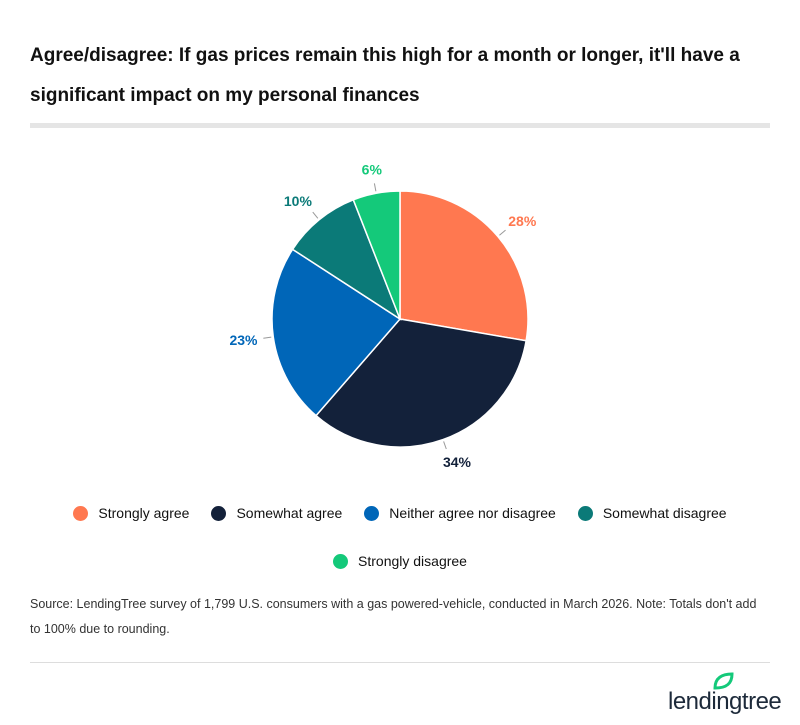  I want to click on legend-label: Somewhat agree, so click(289, 513).